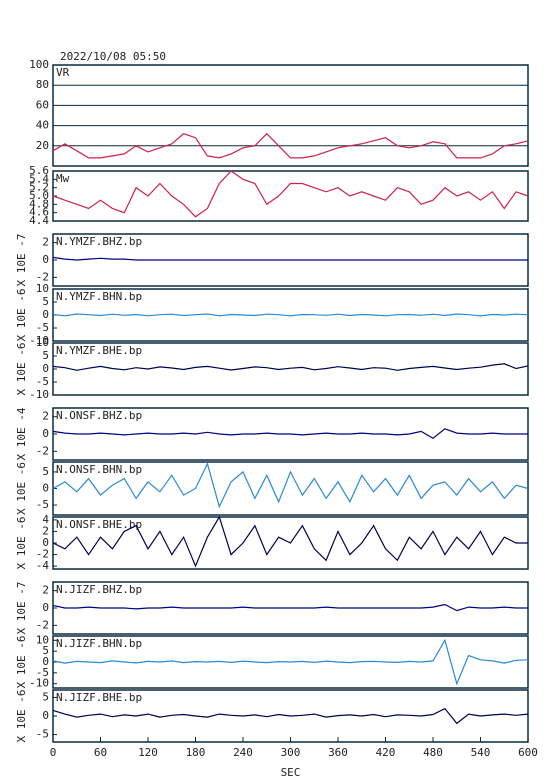  I want to click on panel-label: N.ONSF.BHE.bp, so click(99, 524).